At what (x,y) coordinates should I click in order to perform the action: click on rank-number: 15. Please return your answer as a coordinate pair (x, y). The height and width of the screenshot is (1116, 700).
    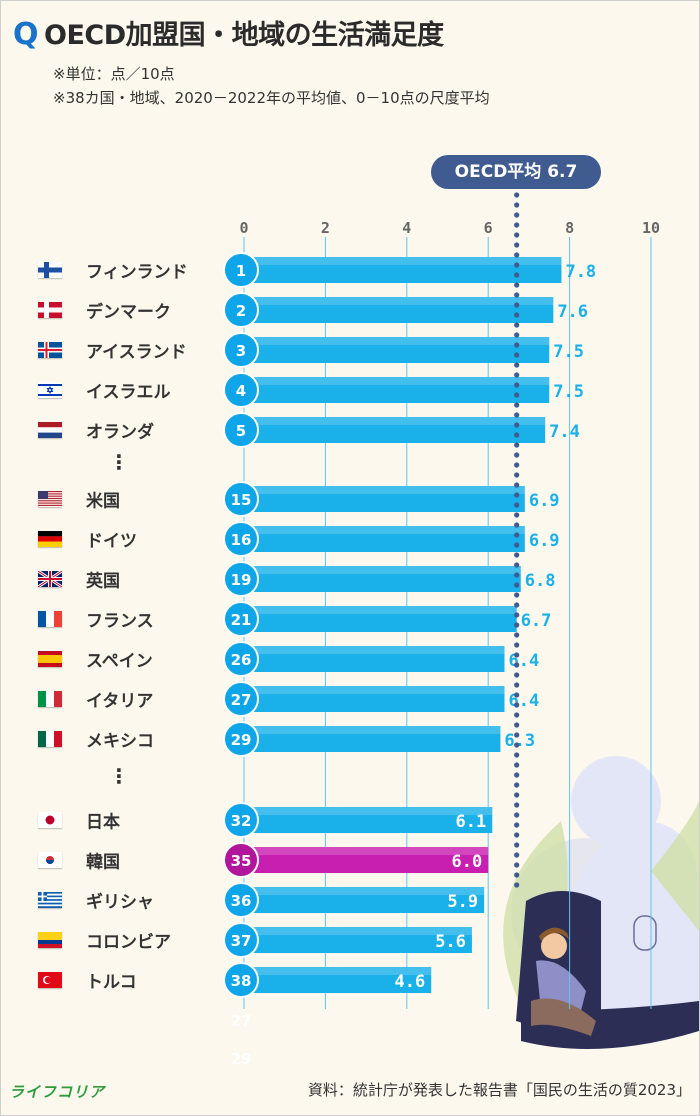
    Looking at the image, I should click on (241, 500).